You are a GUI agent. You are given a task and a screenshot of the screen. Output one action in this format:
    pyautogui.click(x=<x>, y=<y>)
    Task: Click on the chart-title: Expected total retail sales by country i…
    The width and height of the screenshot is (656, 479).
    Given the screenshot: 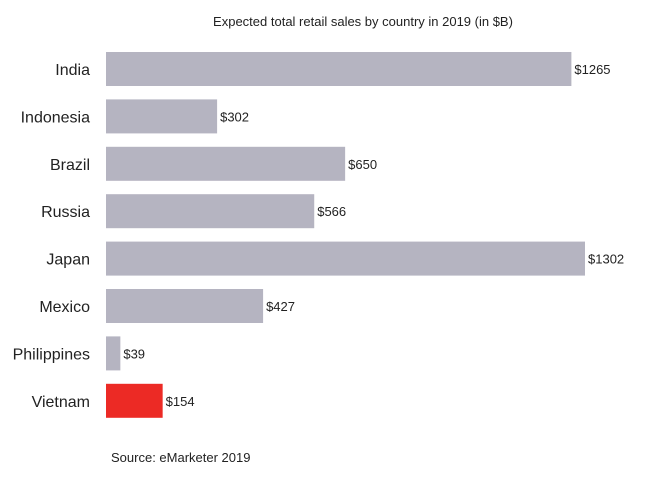 What is the action you would take?
    pyautogui.click(x=363, y=21)
    